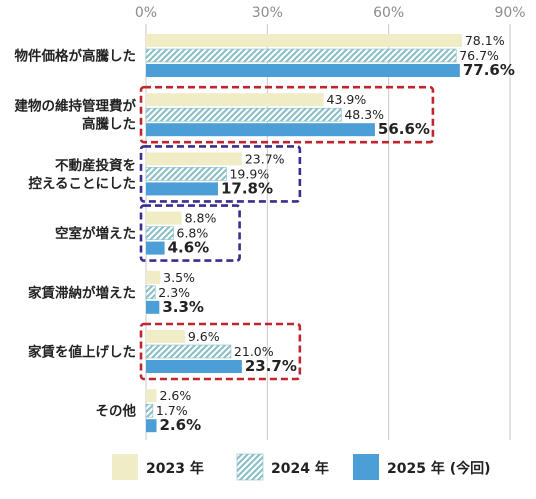 This screenshot has width=536, height=499. What do you see at coordinates (75, 115) in the screenshot?
I see `y-category-label: 建物の維持管理費が高騰した` at bounding box center [75, 115].